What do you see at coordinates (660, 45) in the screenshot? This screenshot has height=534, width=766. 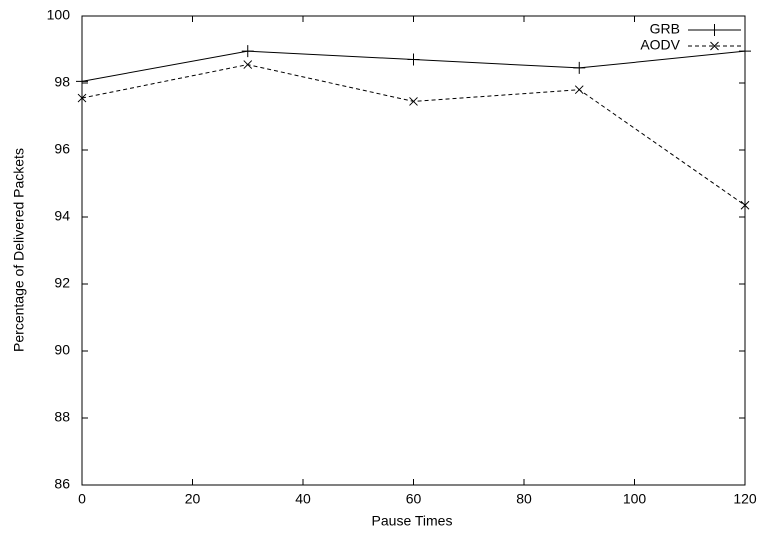 I see `legend-label: AODV` at bounding box center [660, 45].